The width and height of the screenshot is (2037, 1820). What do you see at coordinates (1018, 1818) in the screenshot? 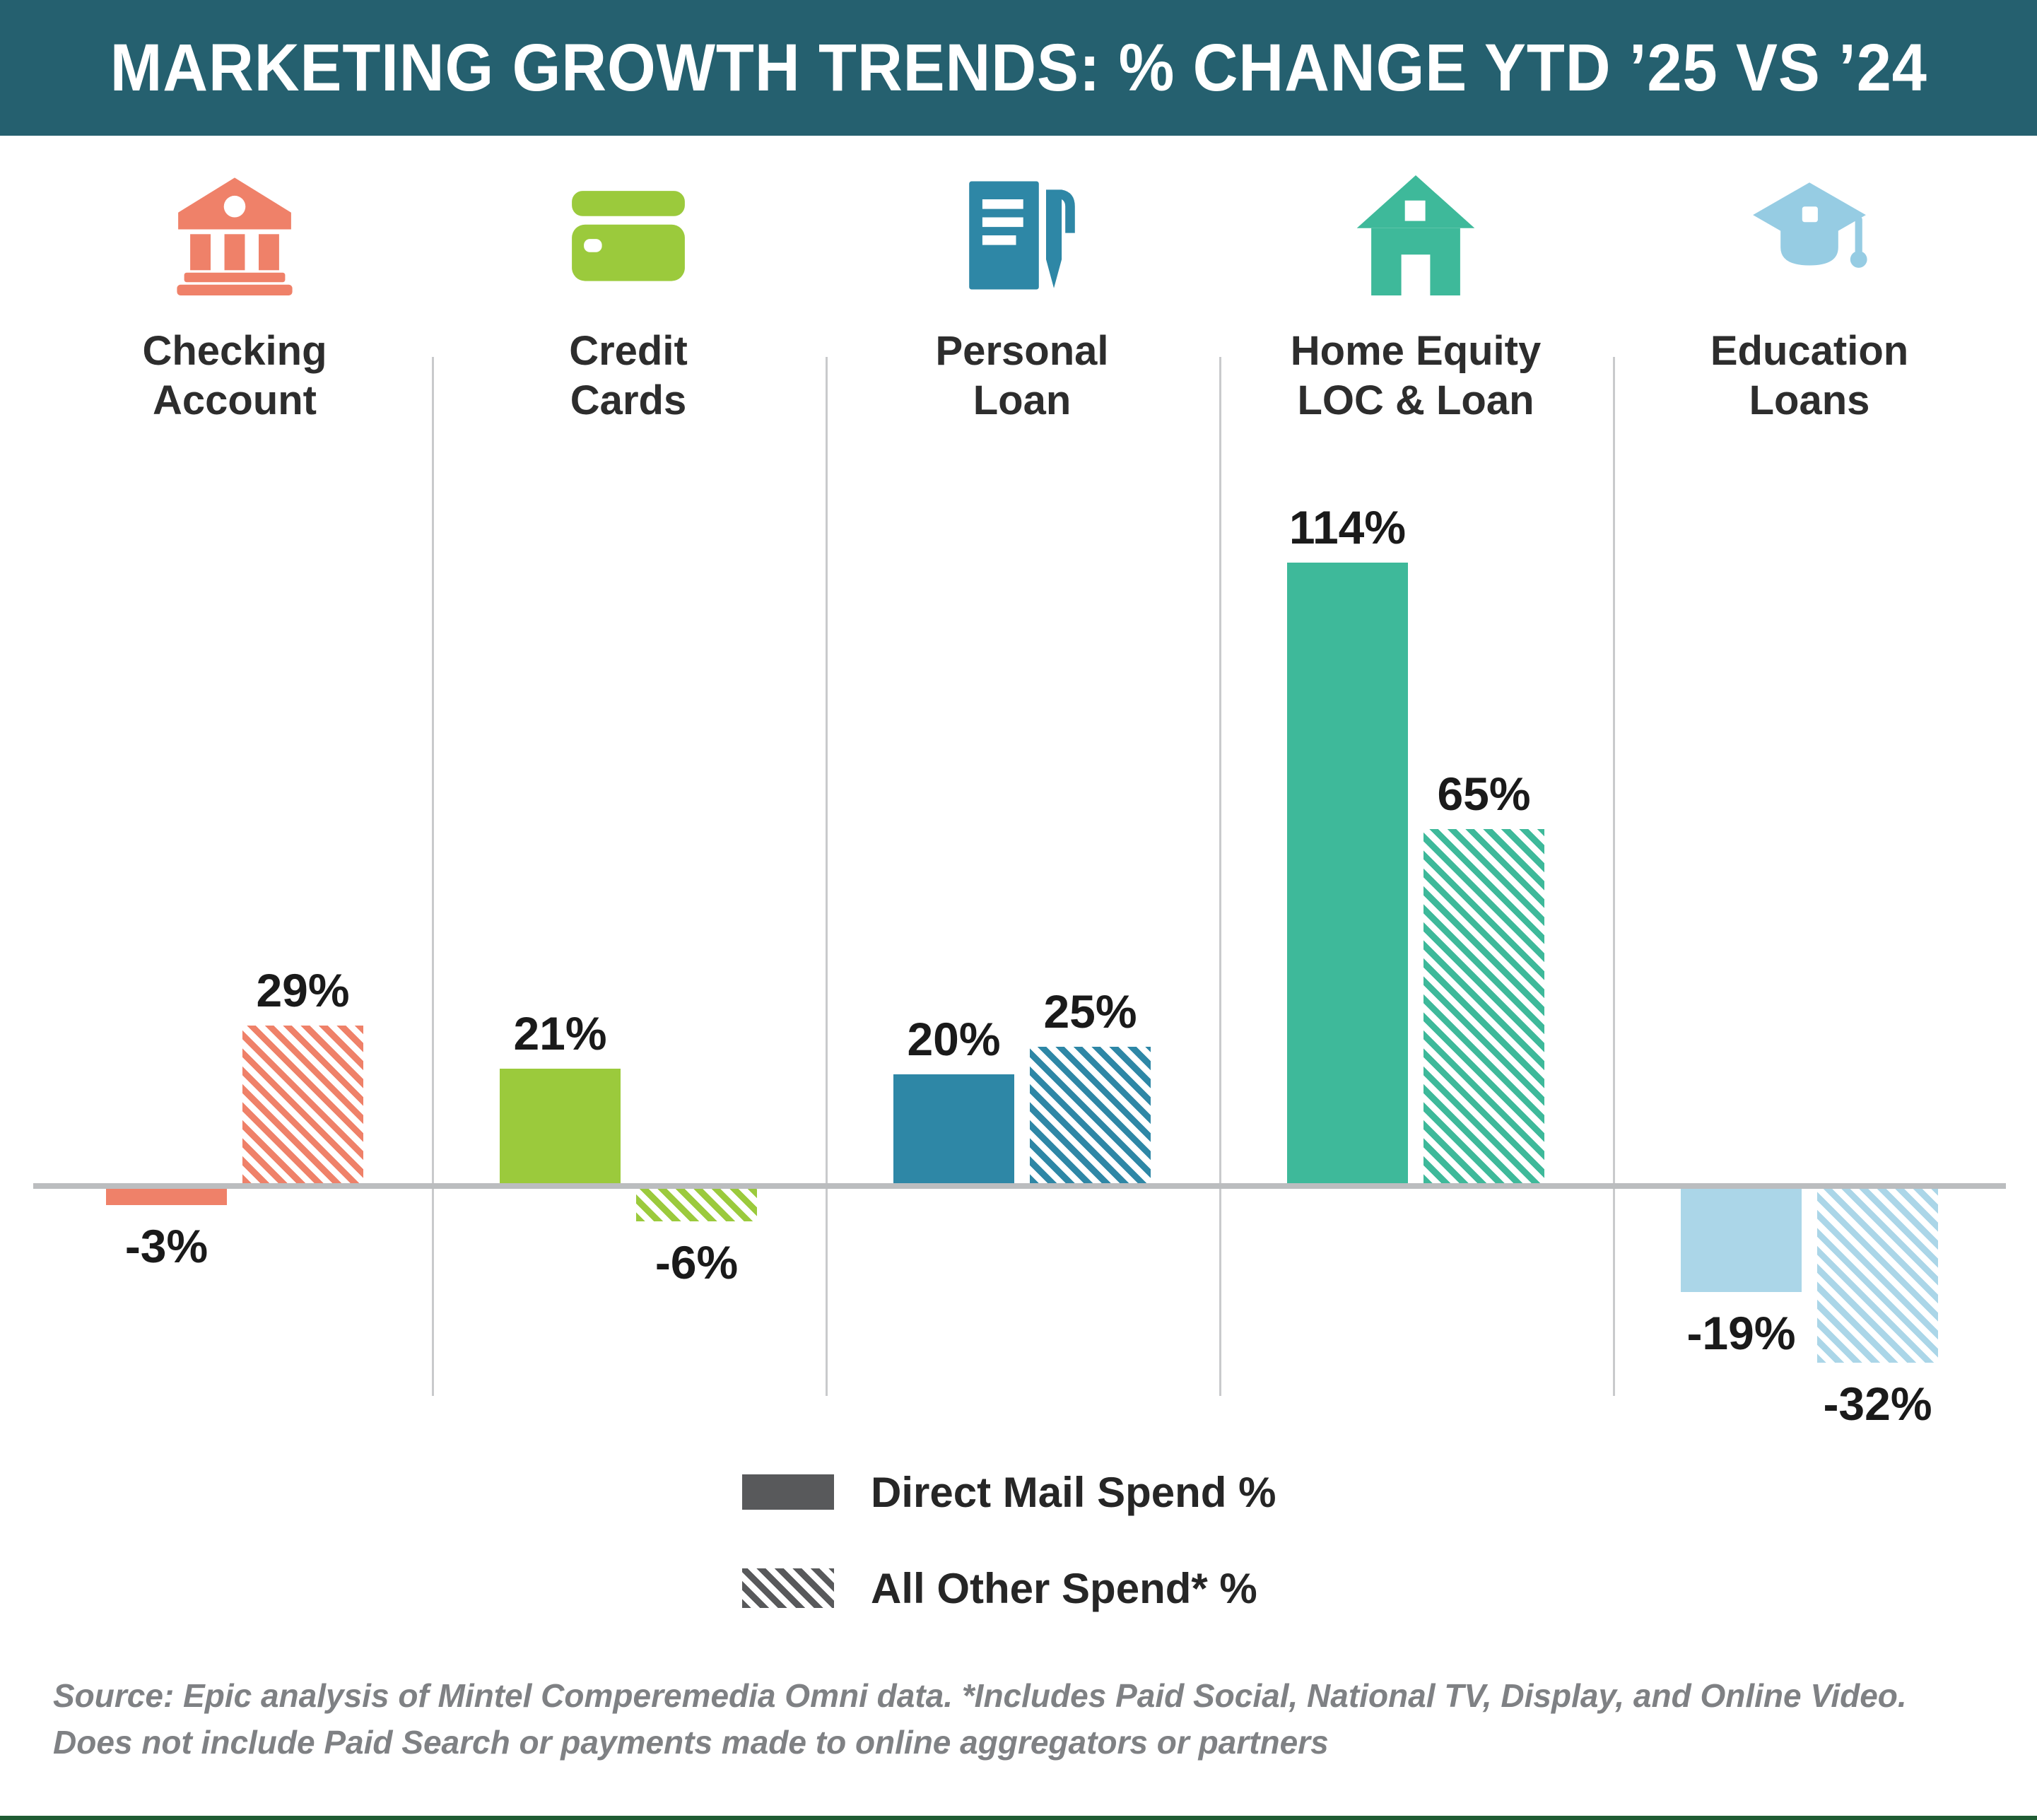
I see `bottom-border` at bounding box center [1018, 1818].